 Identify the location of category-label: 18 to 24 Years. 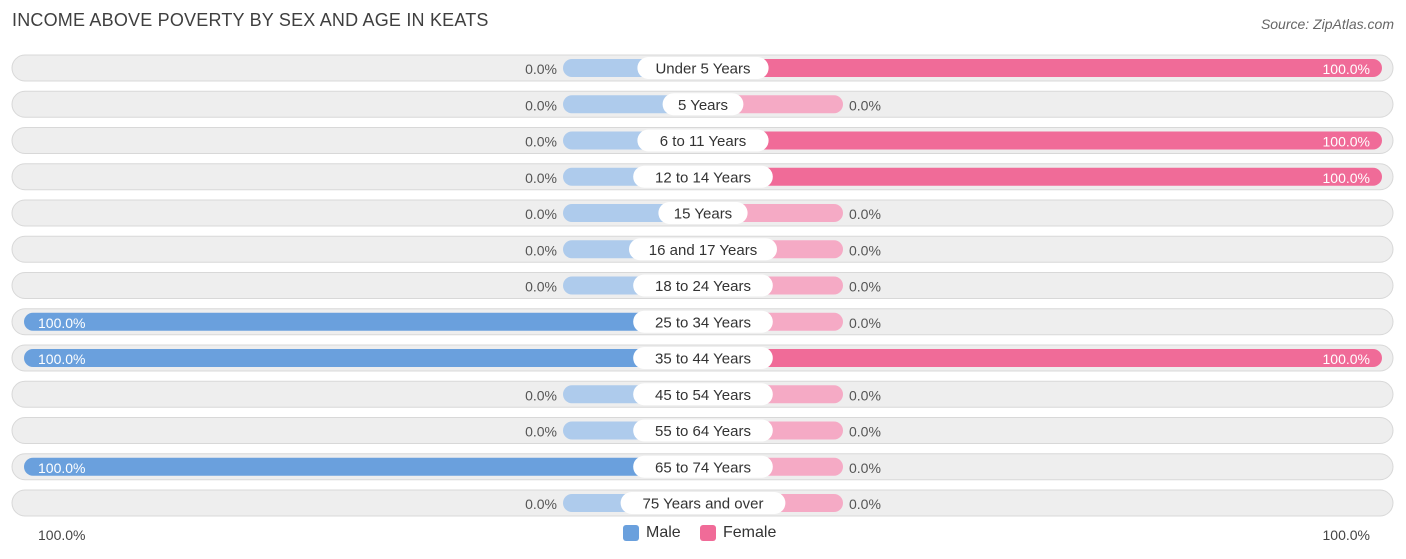
(703, 286).